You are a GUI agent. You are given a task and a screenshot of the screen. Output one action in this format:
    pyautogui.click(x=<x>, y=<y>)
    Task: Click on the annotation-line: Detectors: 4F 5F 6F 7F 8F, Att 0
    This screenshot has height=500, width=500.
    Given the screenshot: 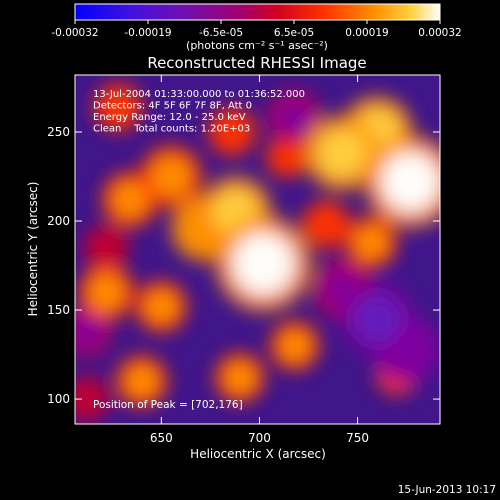 What is the action you would take?
    pyautogui.click(x=172, y=106)
    